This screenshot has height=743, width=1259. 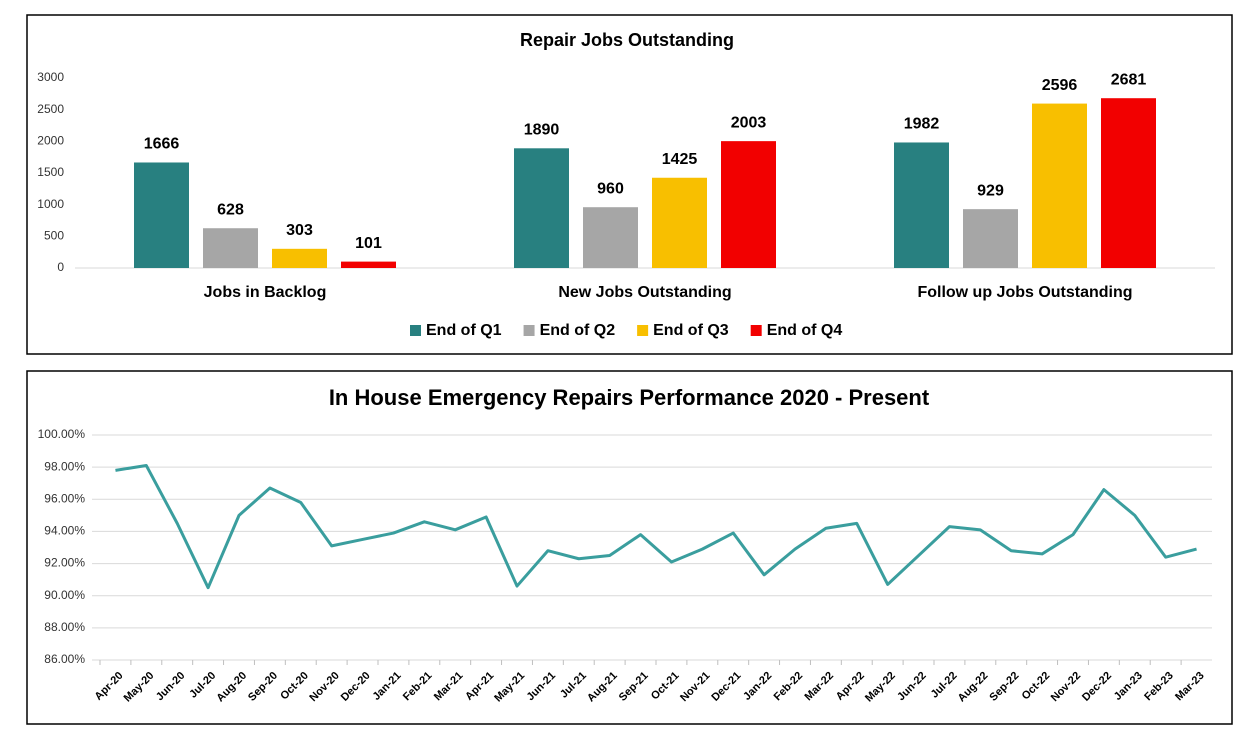 I want to click on x-tick-label: Follow up Jobs Outstanding, so click(x=1024, y=292).